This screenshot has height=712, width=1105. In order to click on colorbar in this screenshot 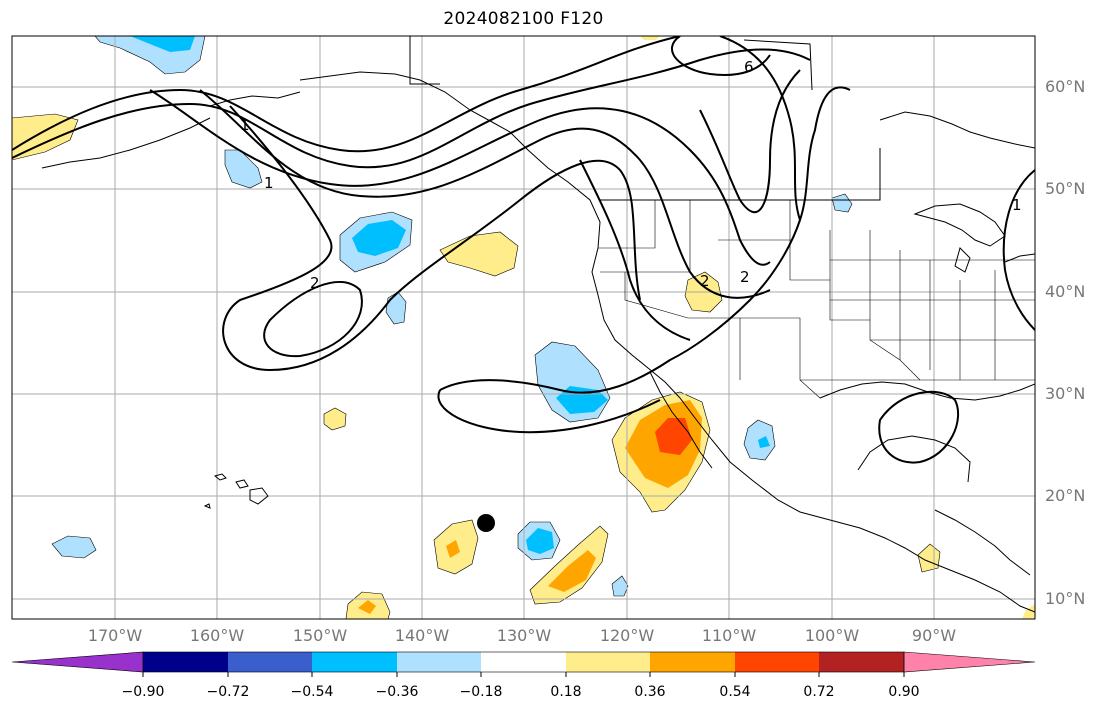, I will do `click(523, 664)`.